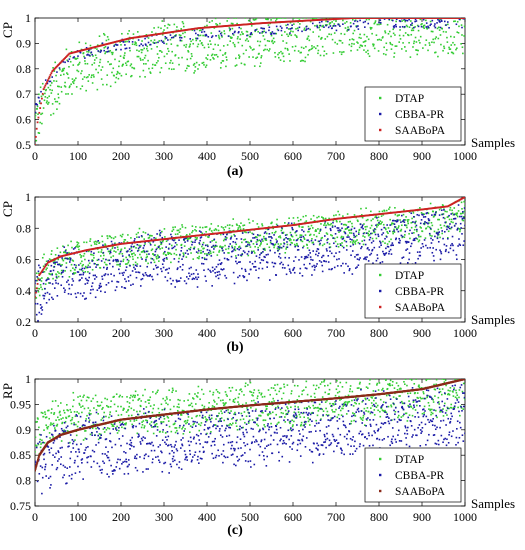 This screenshot has width=525, height=550. Describe the element at coordinates (23, 43) in the screenshot. I see `y-tick-label: 0.9` at that location.